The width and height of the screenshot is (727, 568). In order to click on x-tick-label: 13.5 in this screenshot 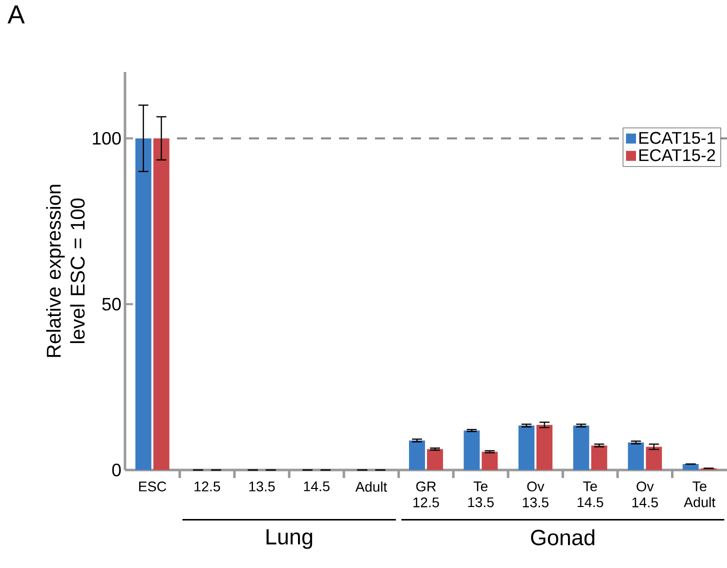, I will do `click(262, 487)`.